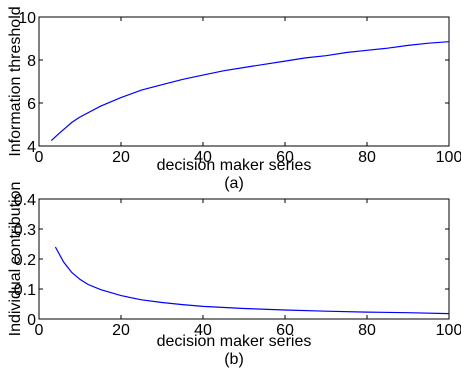 Image resolution: width=461 pixels, height=374 pixels. Describe the element at coordinates (15, 81) in the screenshot. I see `chart-1-y-axis-label: Information threshold` at that location.